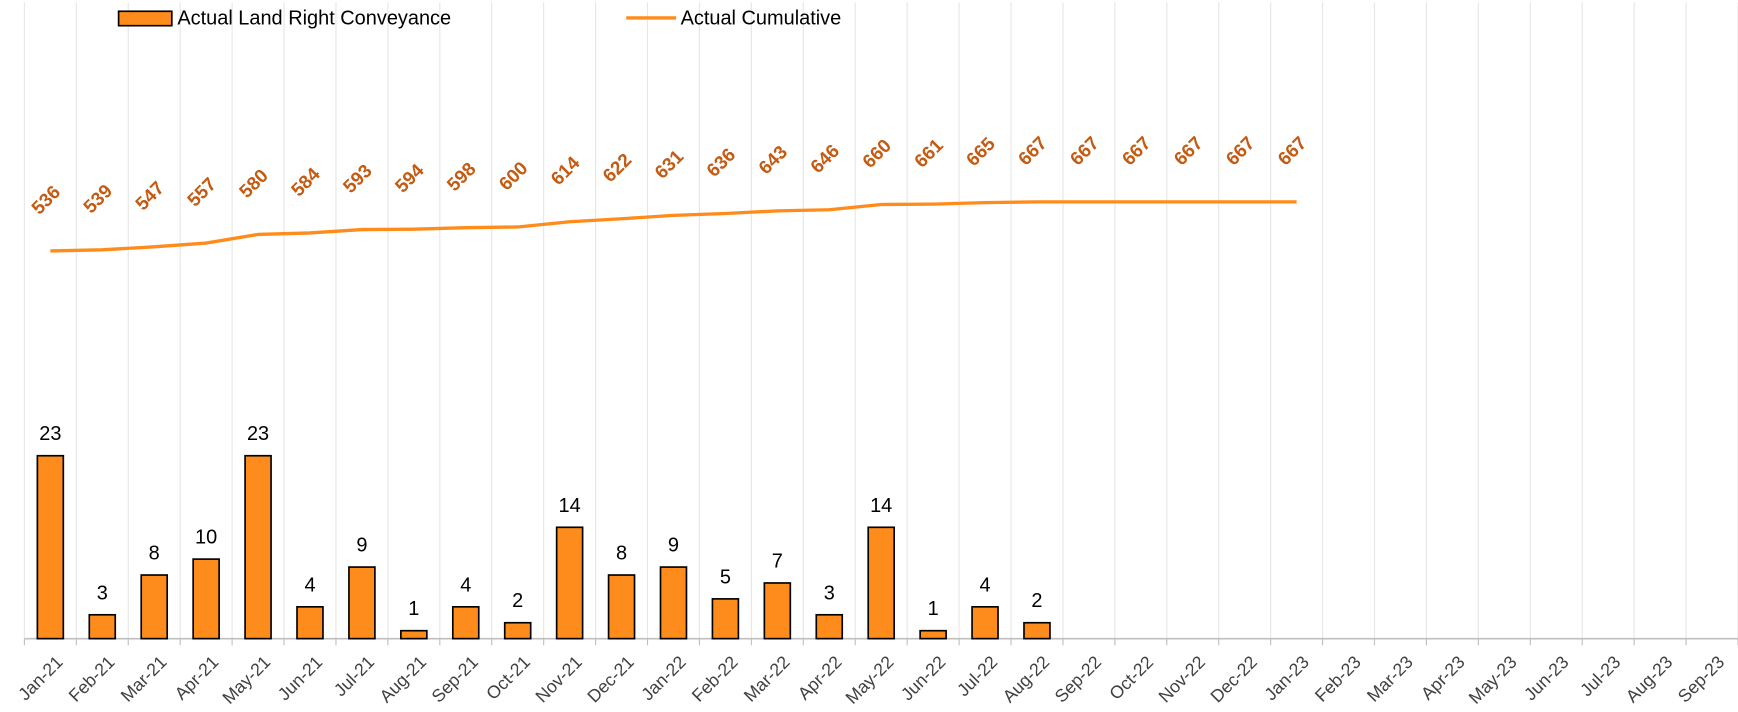 The width and height of the screenshot is (1738, 712). Describe the element at coordinates (409, 177) in the screenshot. I see `line-value-label: 594` at that location.